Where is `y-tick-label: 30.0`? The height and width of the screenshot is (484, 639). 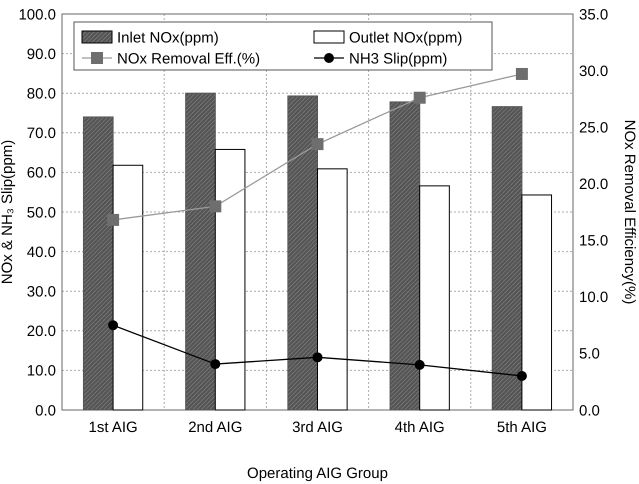 y-tick-label: 30.0 is located at coordinates (41, 291).